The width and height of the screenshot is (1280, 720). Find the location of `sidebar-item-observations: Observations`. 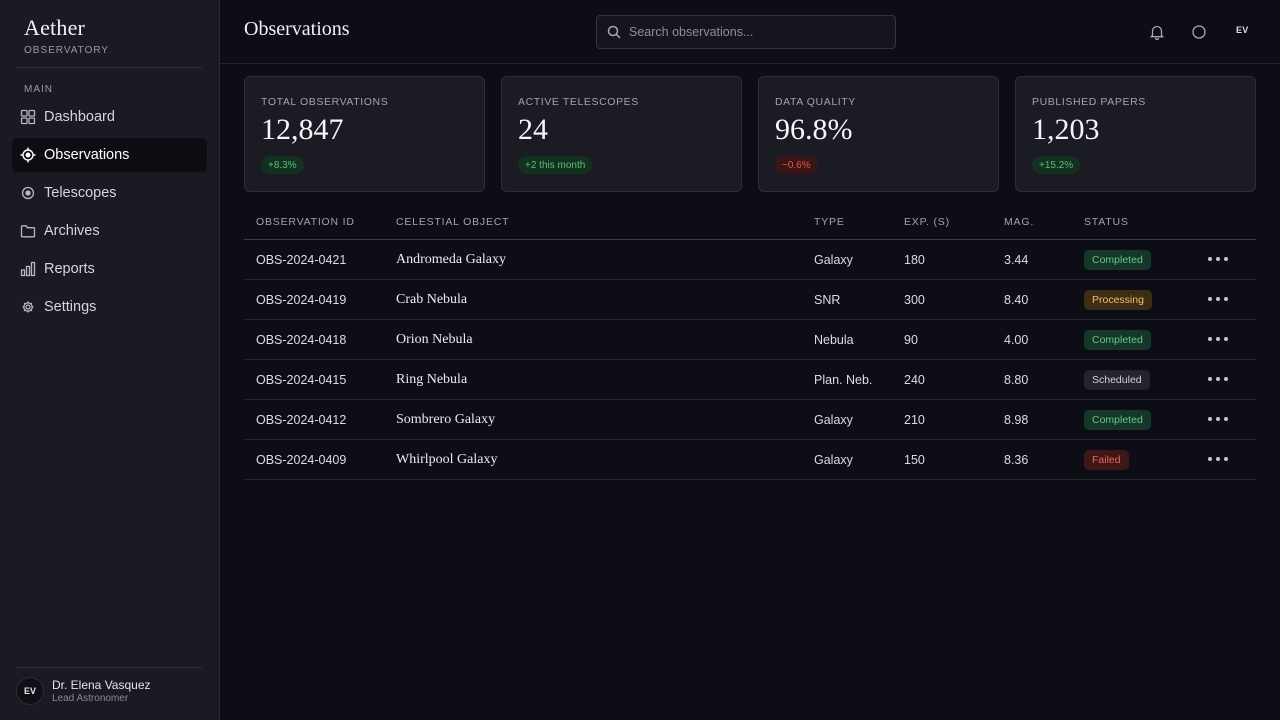

sidebar-item-observations: Observations is located at coordinates (109, 155).